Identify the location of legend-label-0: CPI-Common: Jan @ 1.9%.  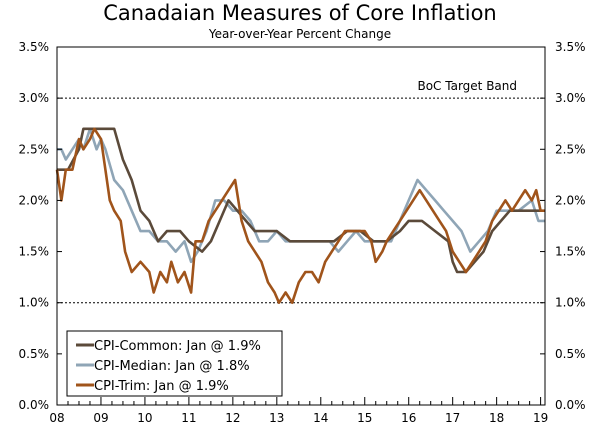
(177, 346).